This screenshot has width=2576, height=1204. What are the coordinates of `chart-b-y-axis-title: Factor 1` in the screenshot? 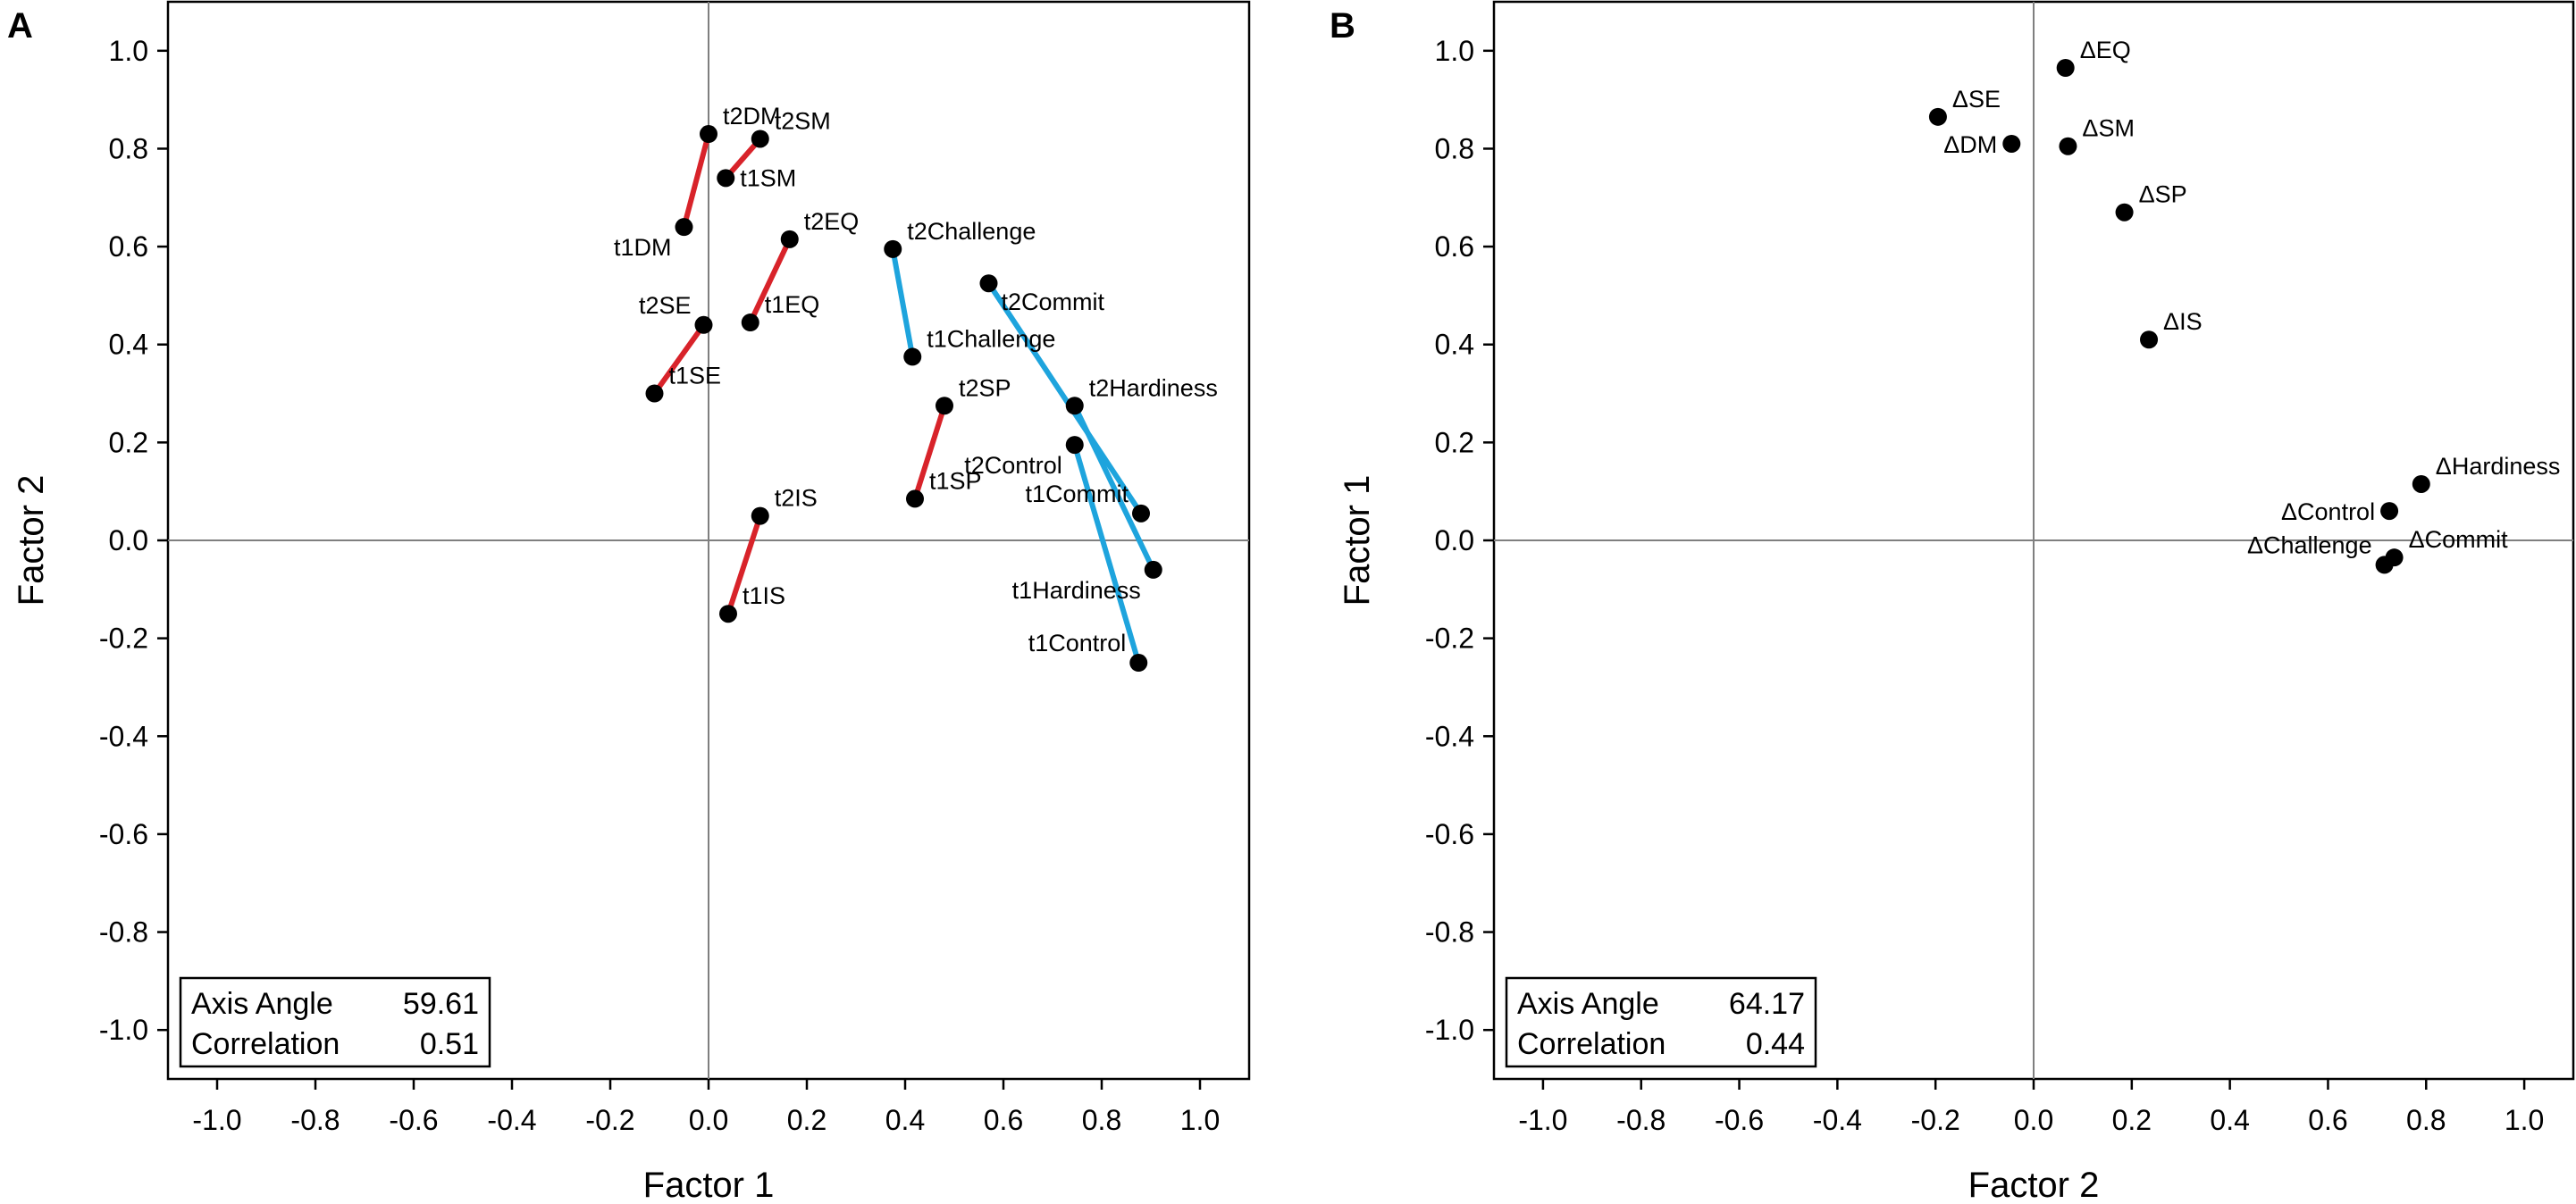 It's located at (1357, 540).